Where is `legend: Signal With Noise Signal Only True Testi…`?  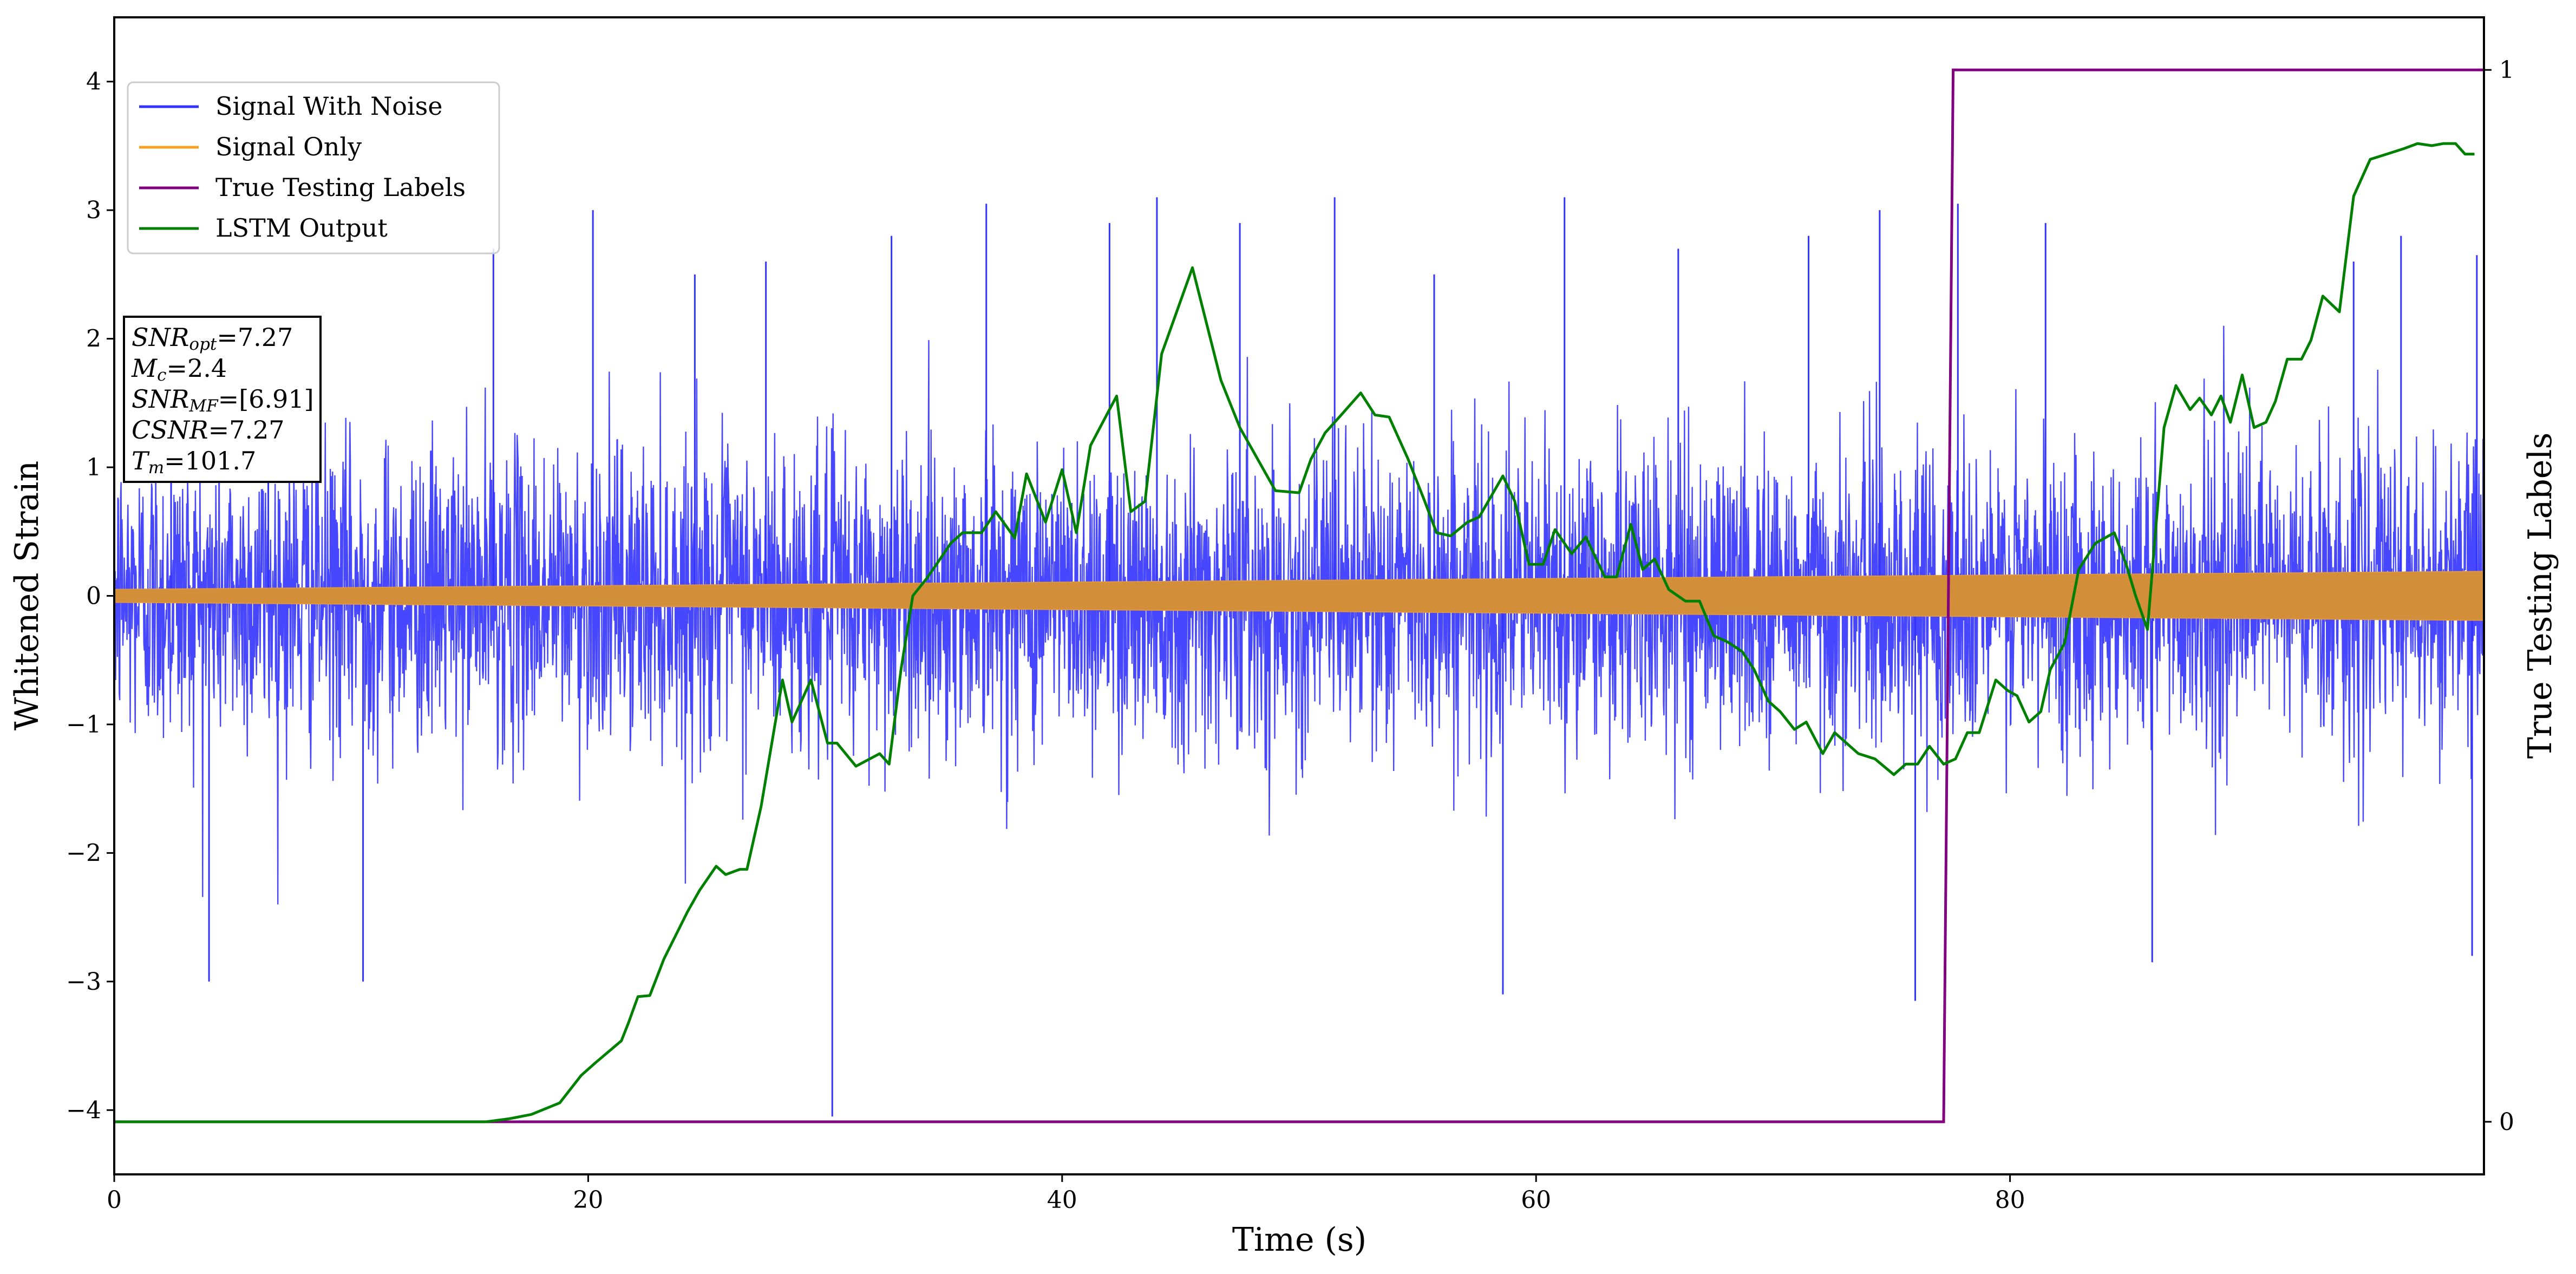 legend: Signal With Noise Signal Only True Testi… is located at coordinates (313, 167).